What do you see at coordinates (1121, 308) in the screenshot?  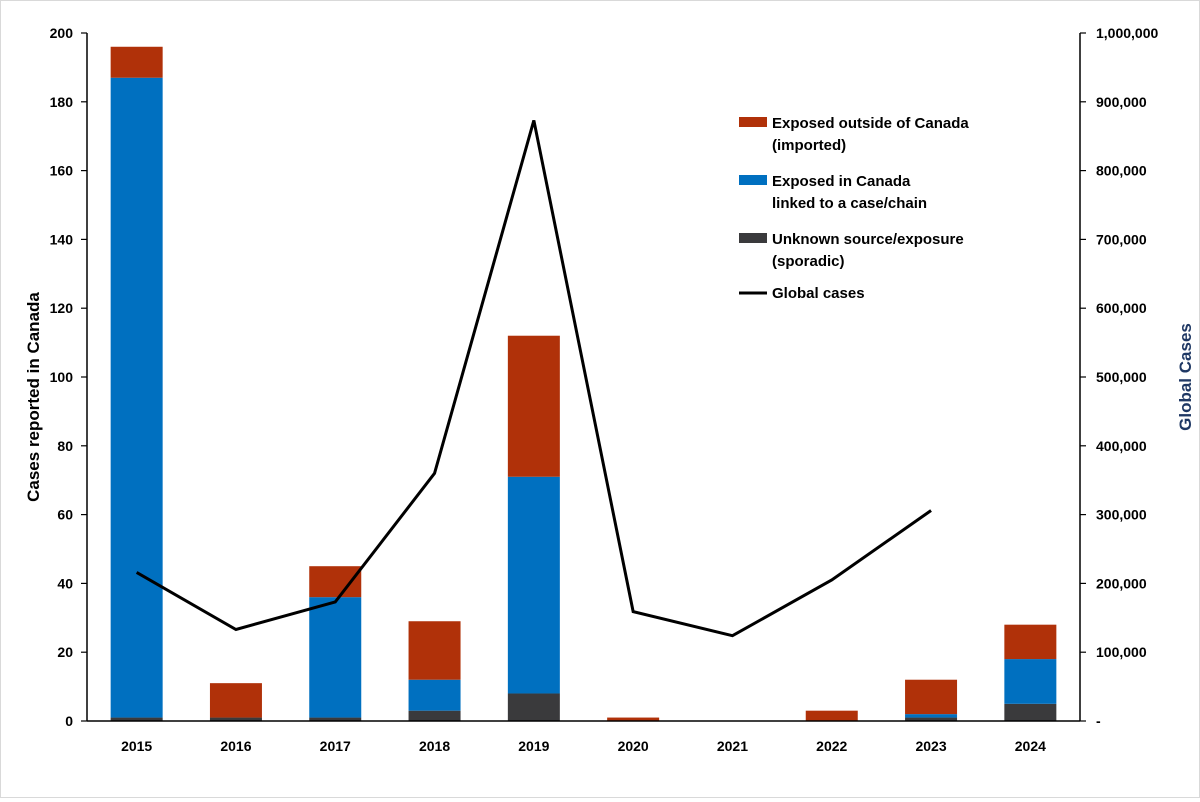 I see `y2-tick-label: 600,000` at bounding box center [1121, 308].